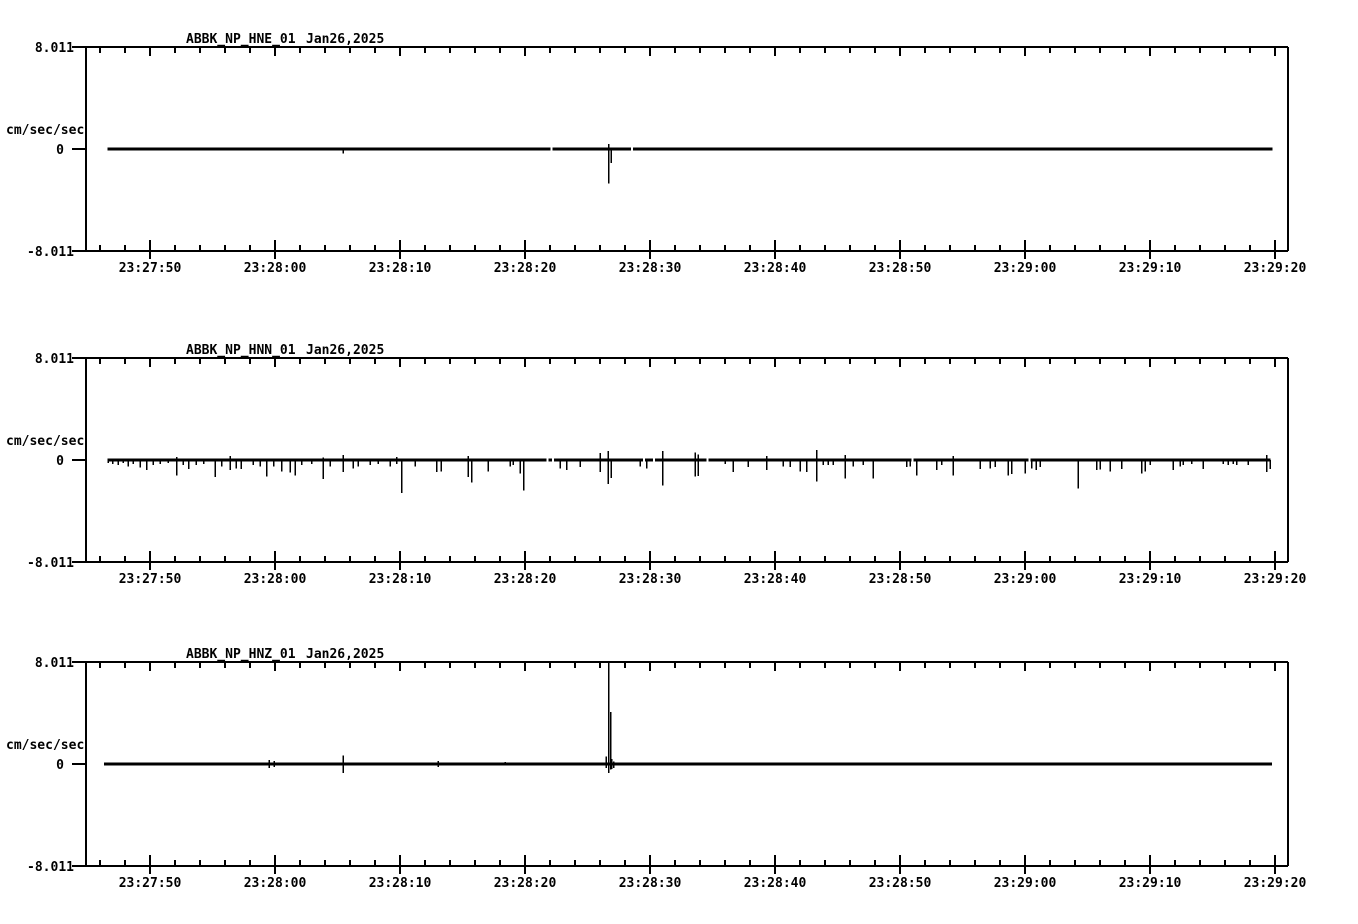 The image size is (1358, 924). Describe the element at coordinates (241, 350) in the screenshot. I see `chart-title: ABBK_NP_HNN_01` at that location.